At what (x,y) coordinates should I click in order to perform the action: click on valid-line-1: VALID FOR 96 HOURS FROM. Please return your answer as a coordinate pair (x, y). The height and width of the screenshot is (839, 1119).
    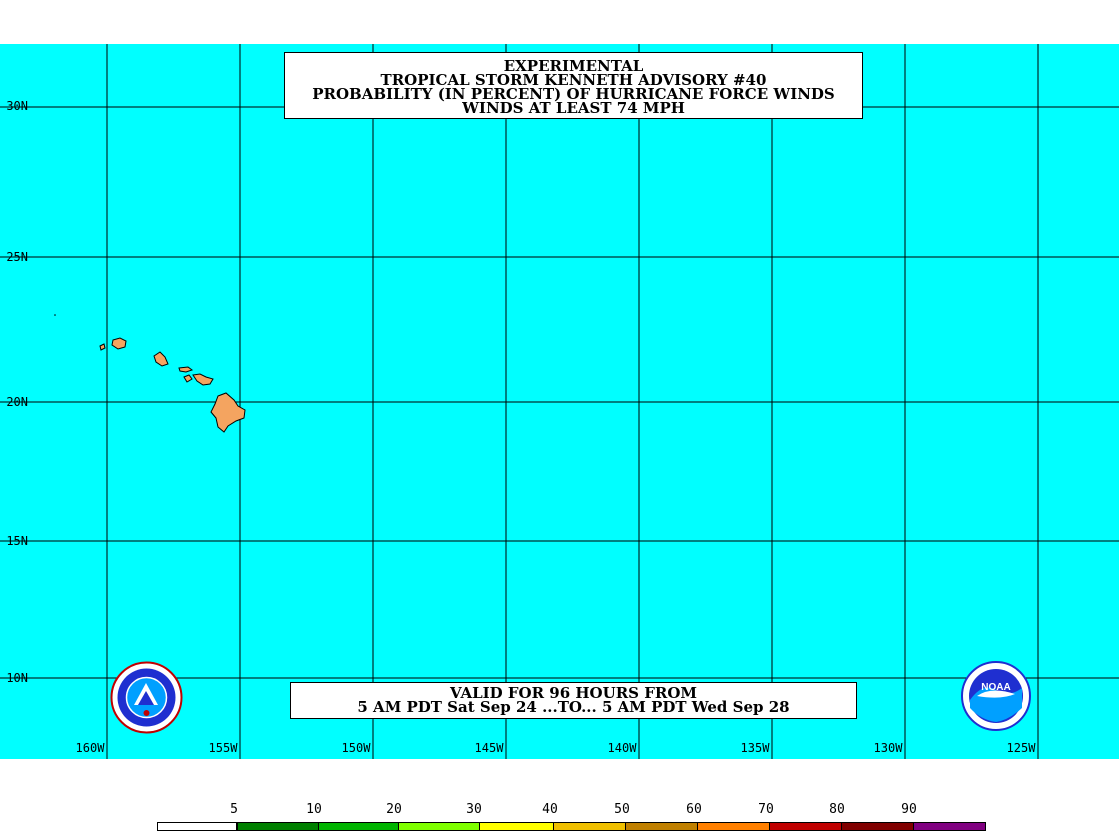
    Looking at the image, I should click on (573, 693).